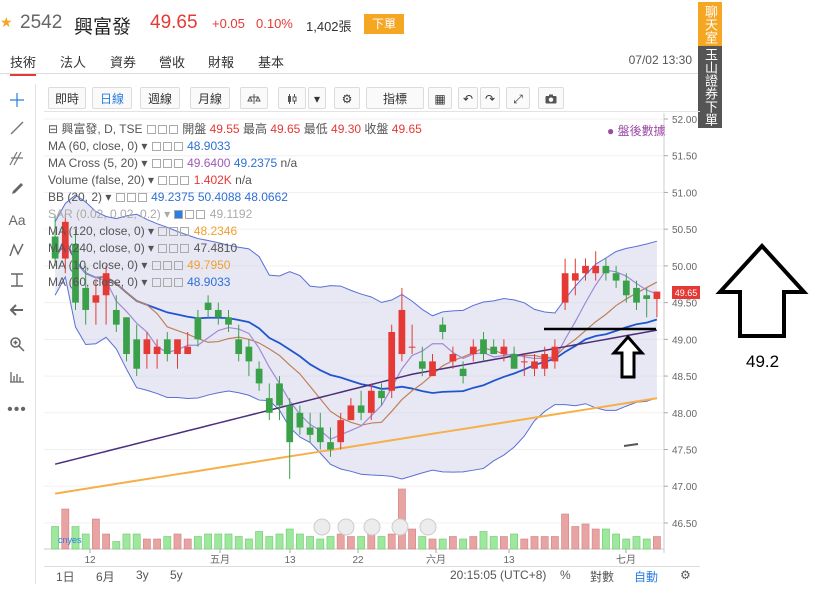  What do you see at coordinates (150, 214) in the screenshot?
I see `legend-row: SAR (0.02, 0.02, 0.2) ▾ 49.1192` at bounding box center [150, 214].